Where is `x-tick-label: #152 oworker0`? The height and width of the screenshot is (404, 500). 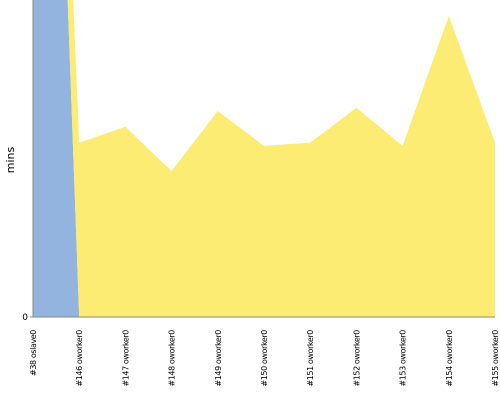
x-tick-label: #152 oworker0 is located at coordinates (356, 358).